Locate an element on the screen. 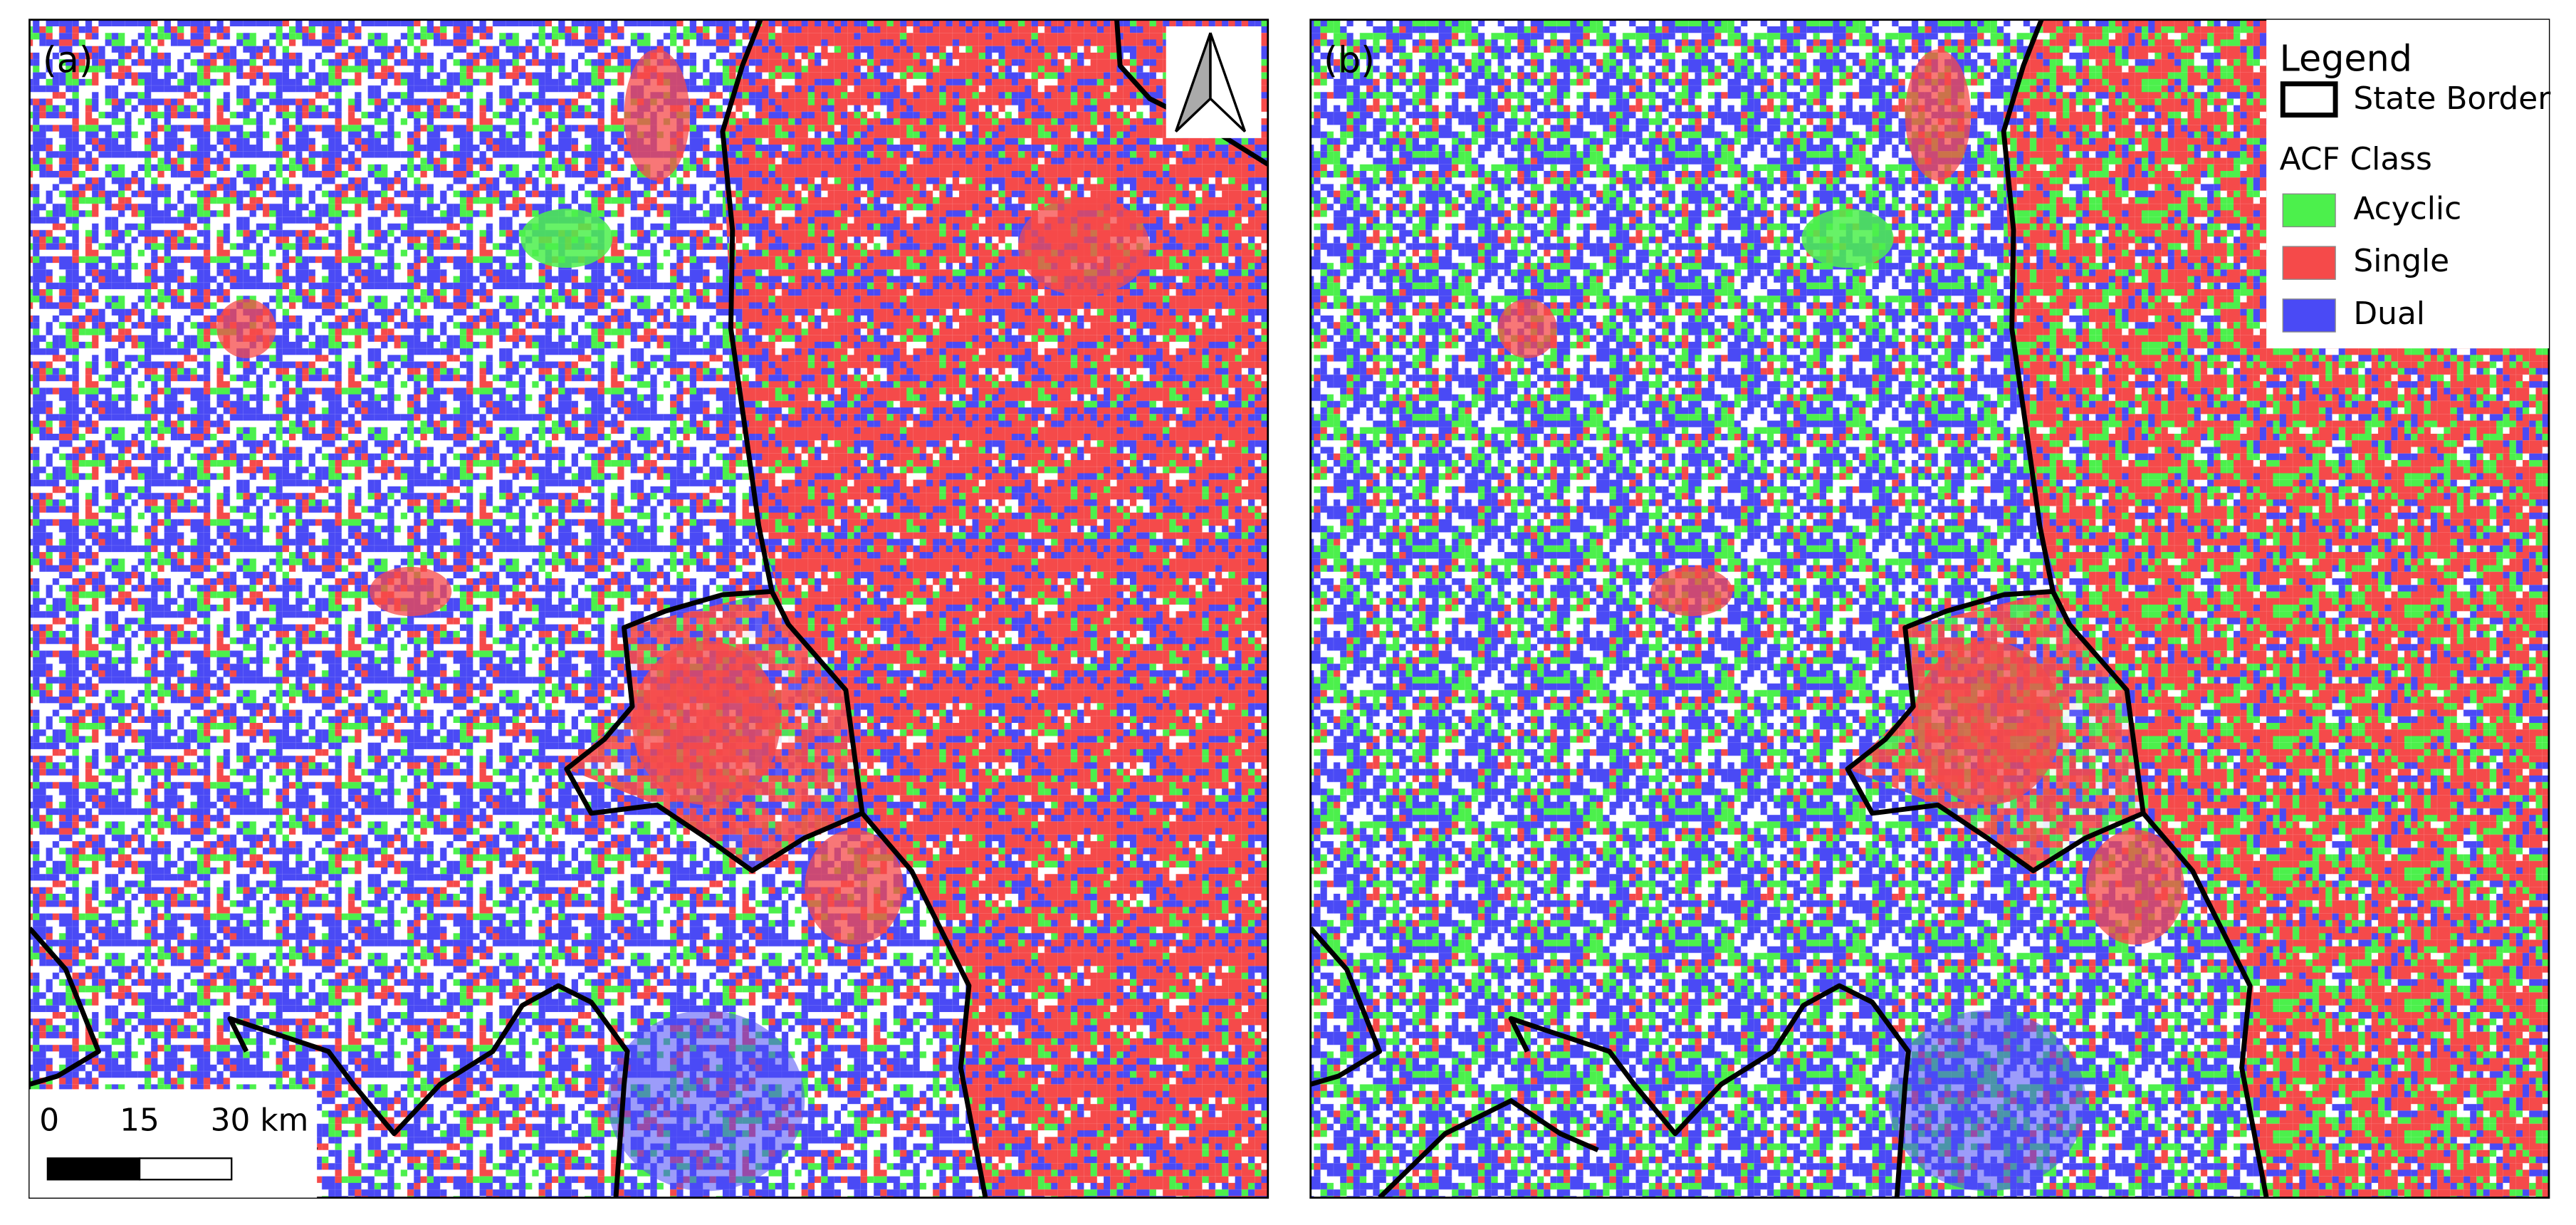 Image resolution: width=2576 pixels, height=1225 pixels. legend-label: Dual is located at coordinates (2389, 314).